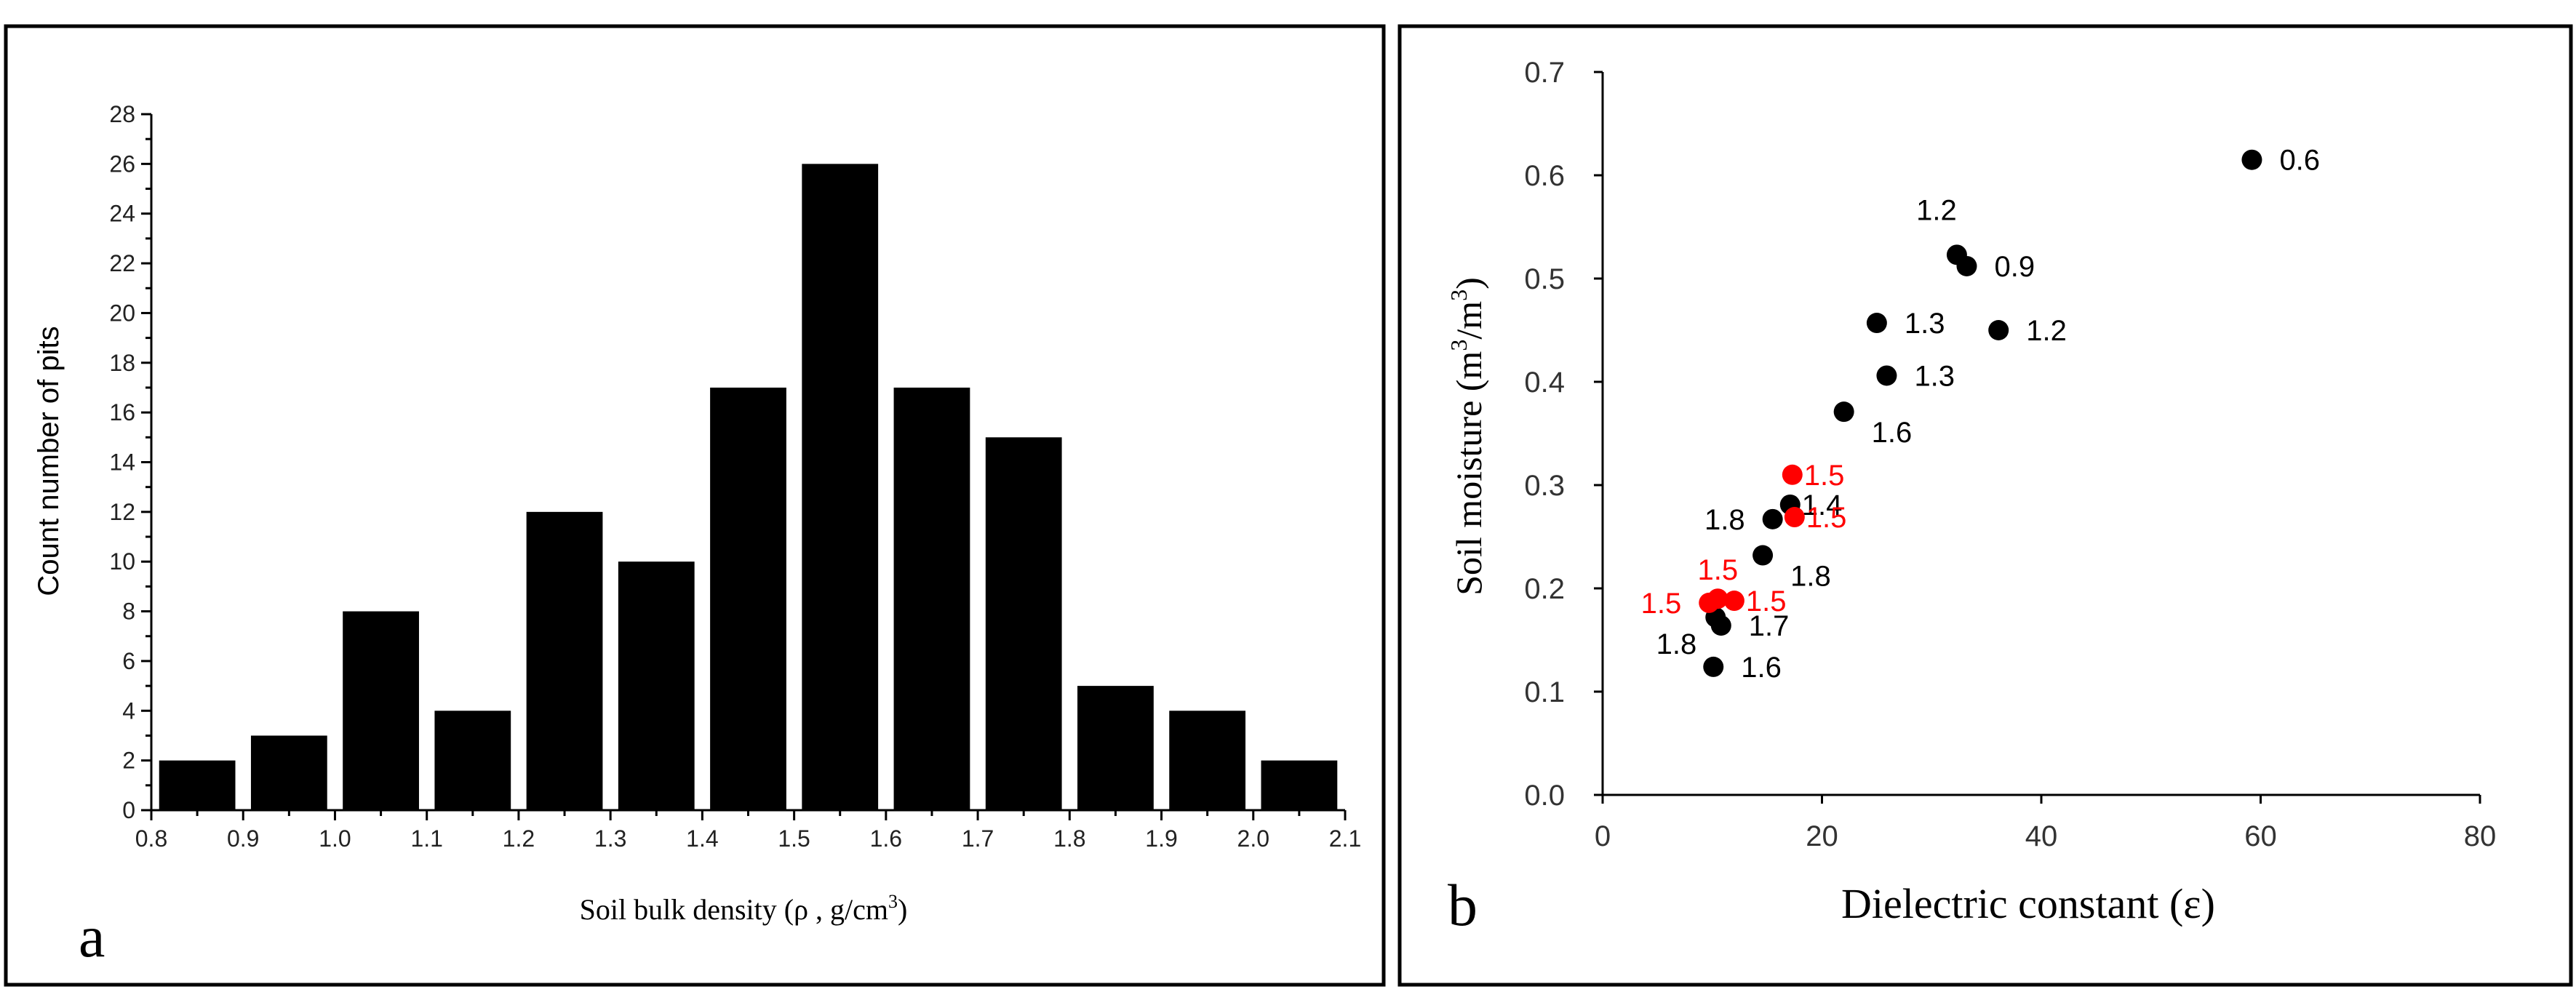 This screenshot has width=2576, height=1008. I want to click on panel-a-x-tick-label: 1.7, so click(978, 838).